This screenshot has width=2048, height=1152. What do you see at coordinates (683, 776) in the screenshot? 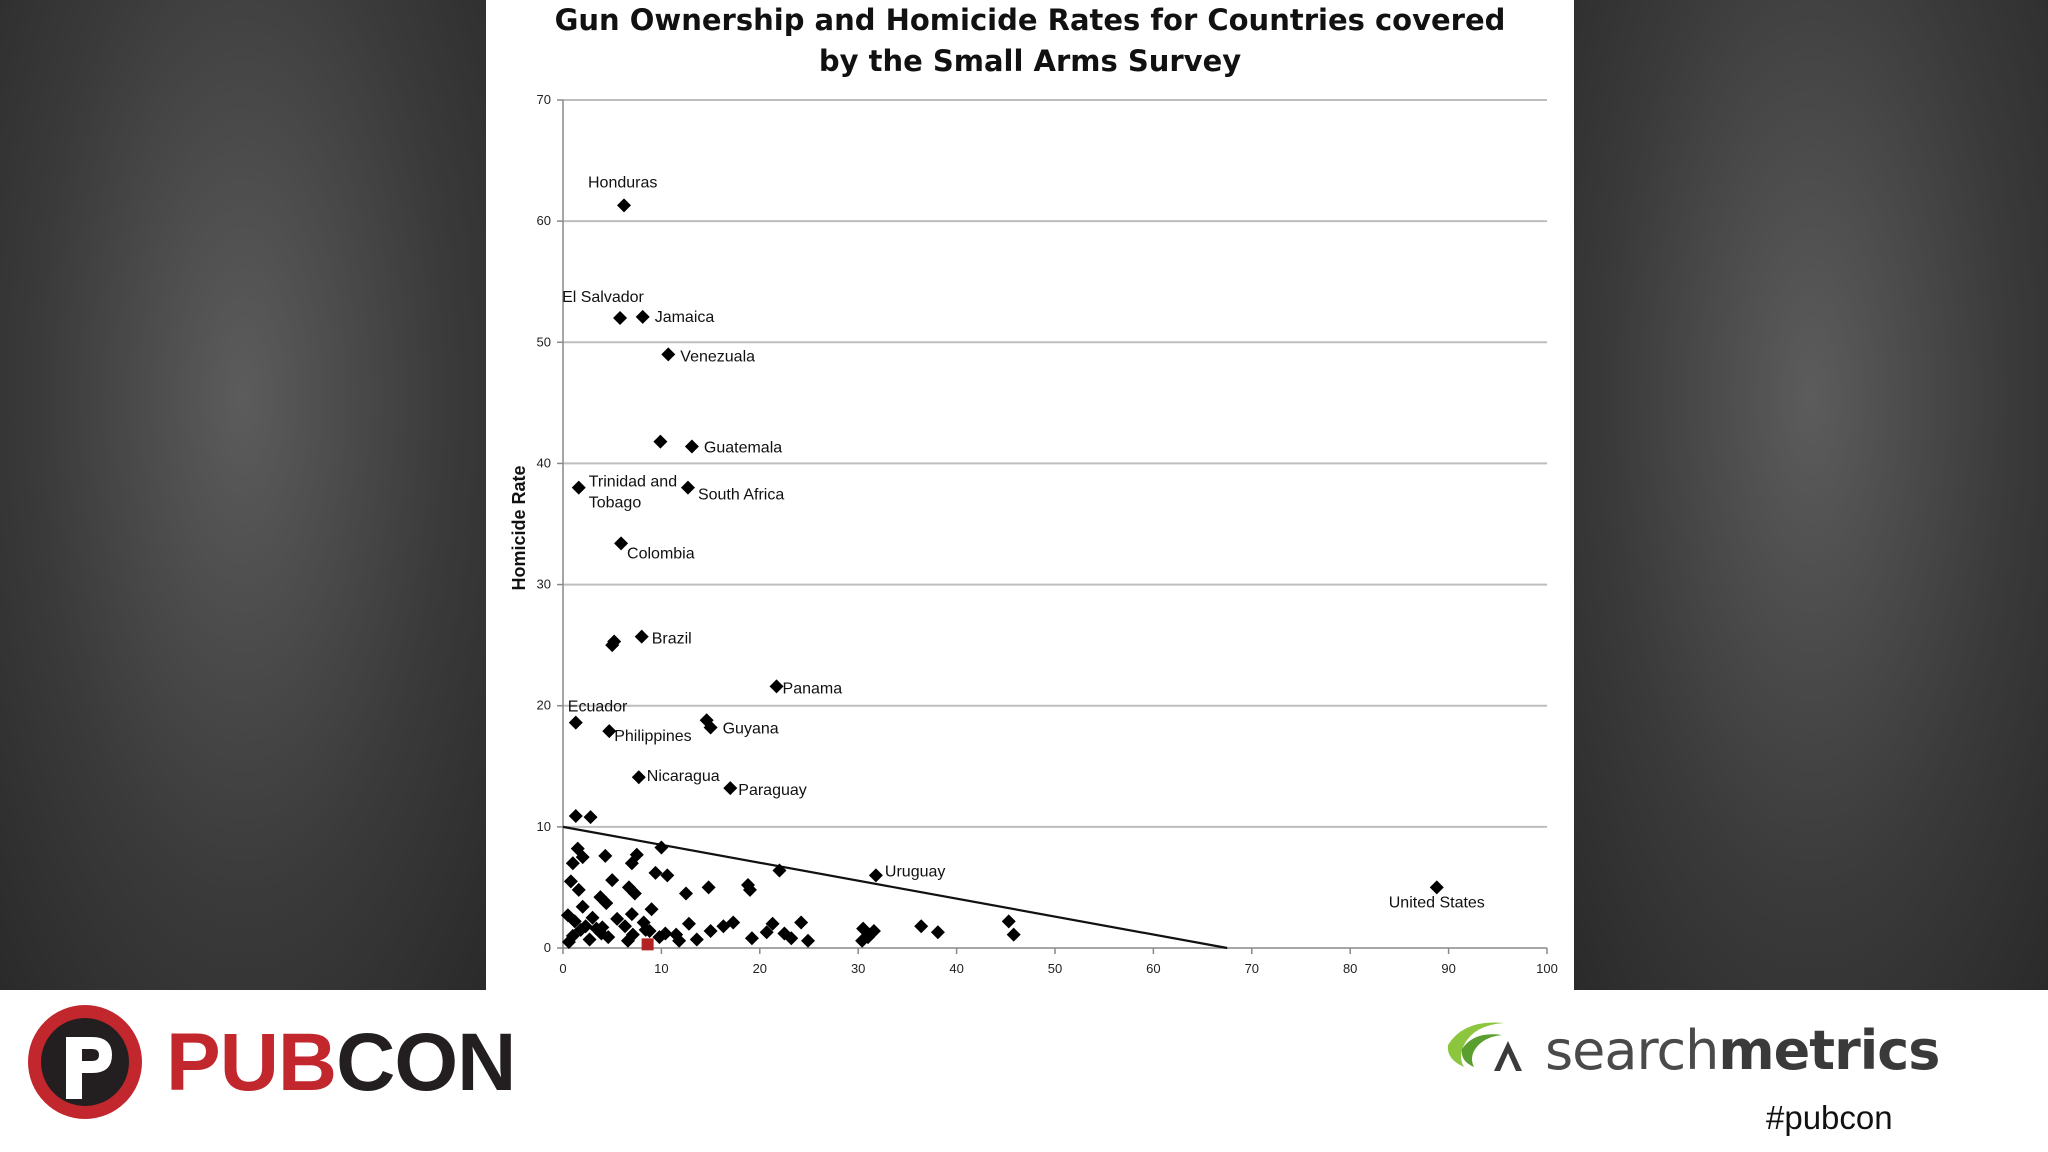
I see `data-label: Nicaragua` at bounding box center [683, 776].